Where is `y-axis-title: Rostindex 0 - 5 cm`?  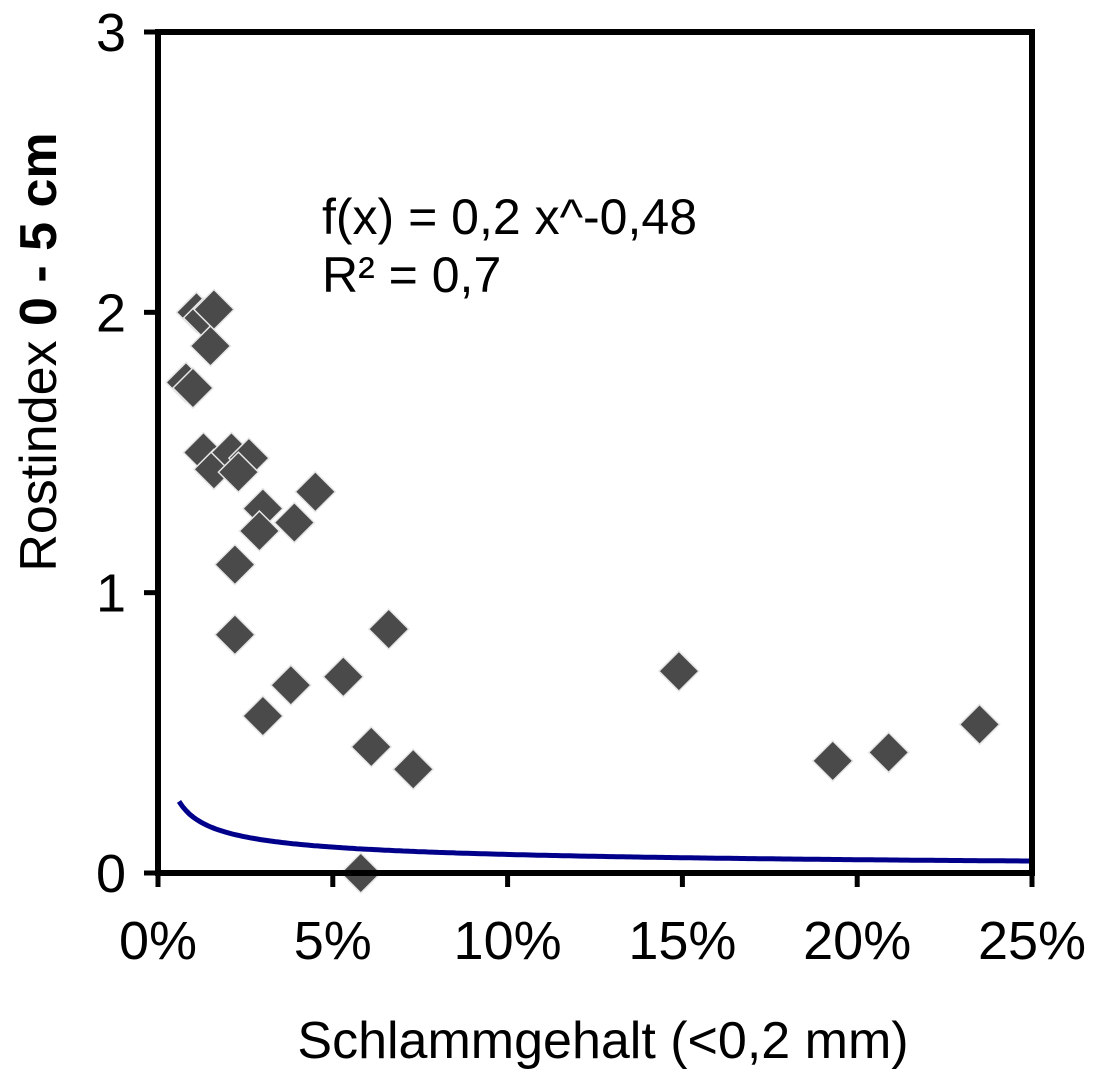
y-axis-title: Rostindex 0 - 5 cm is located at coordinates (39, 351).